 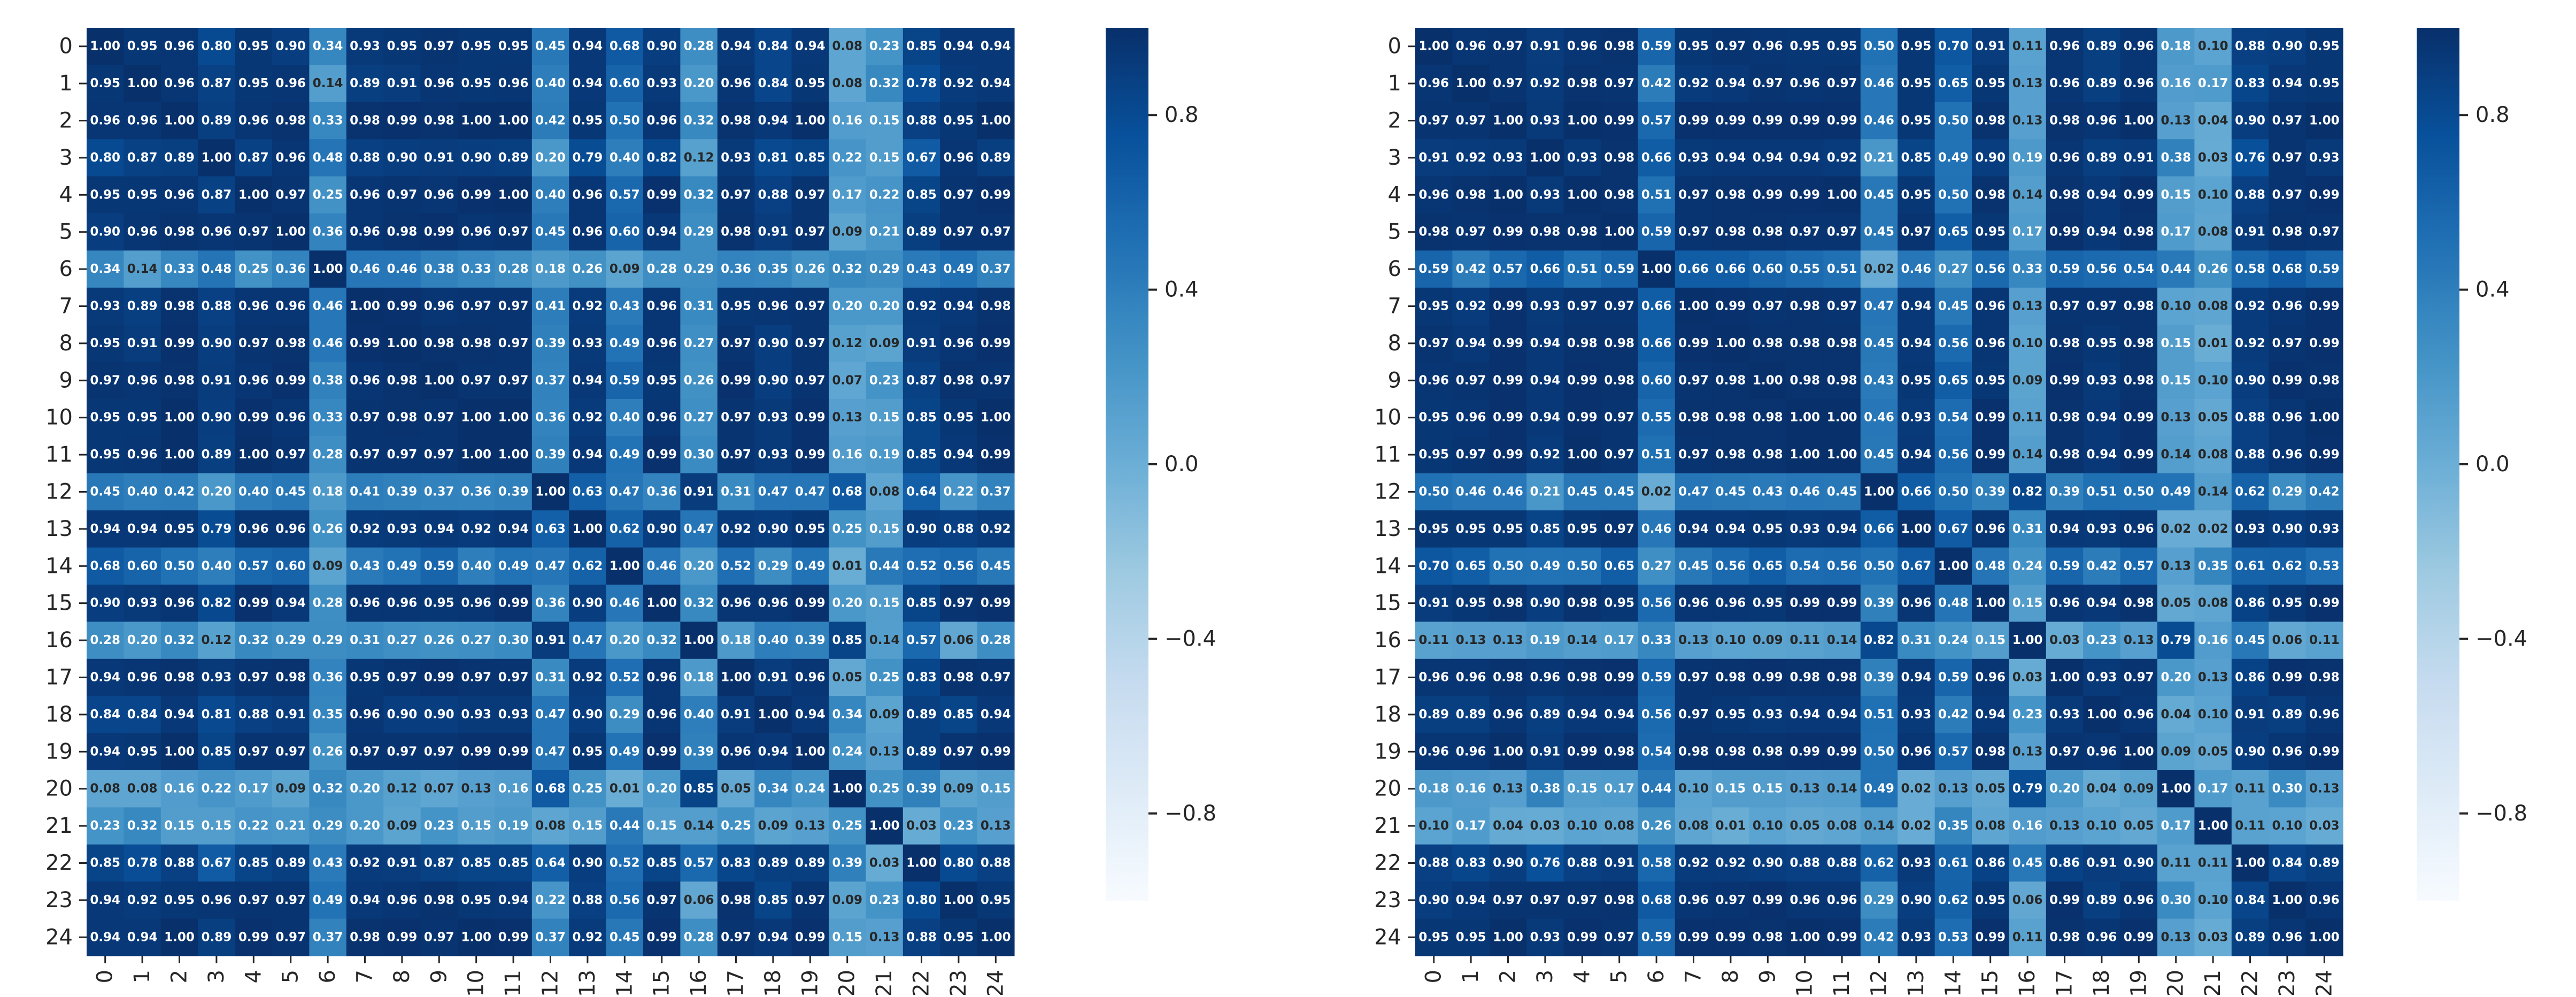 I want to click on x-tick-label: 12, so click(x=1879, y=982).